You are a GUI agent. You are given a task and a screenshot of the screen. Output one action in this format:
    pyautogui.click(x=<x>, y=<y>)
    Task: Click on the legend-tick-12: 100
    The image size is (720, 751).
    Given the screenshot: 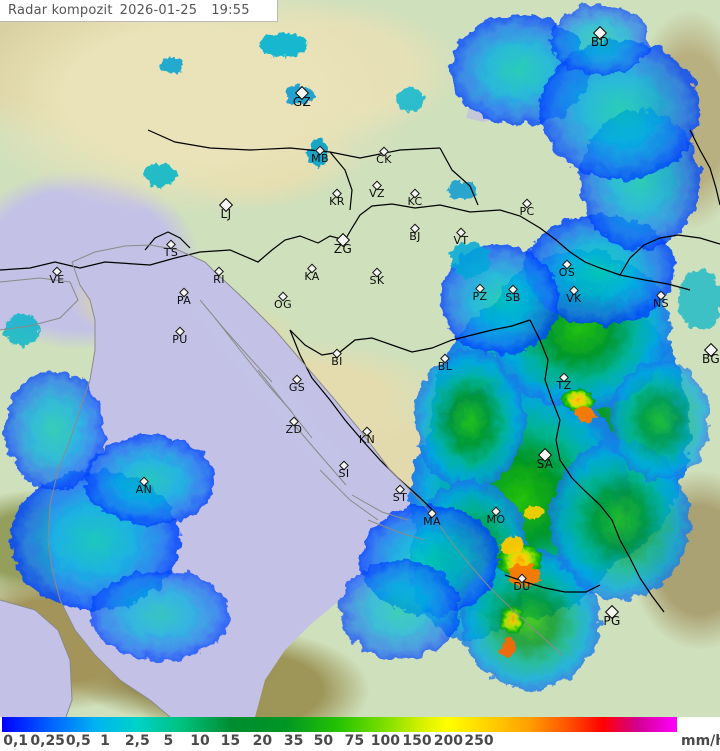 What is the action you would take?
    pyautogui.click(x=385, y=741)
    